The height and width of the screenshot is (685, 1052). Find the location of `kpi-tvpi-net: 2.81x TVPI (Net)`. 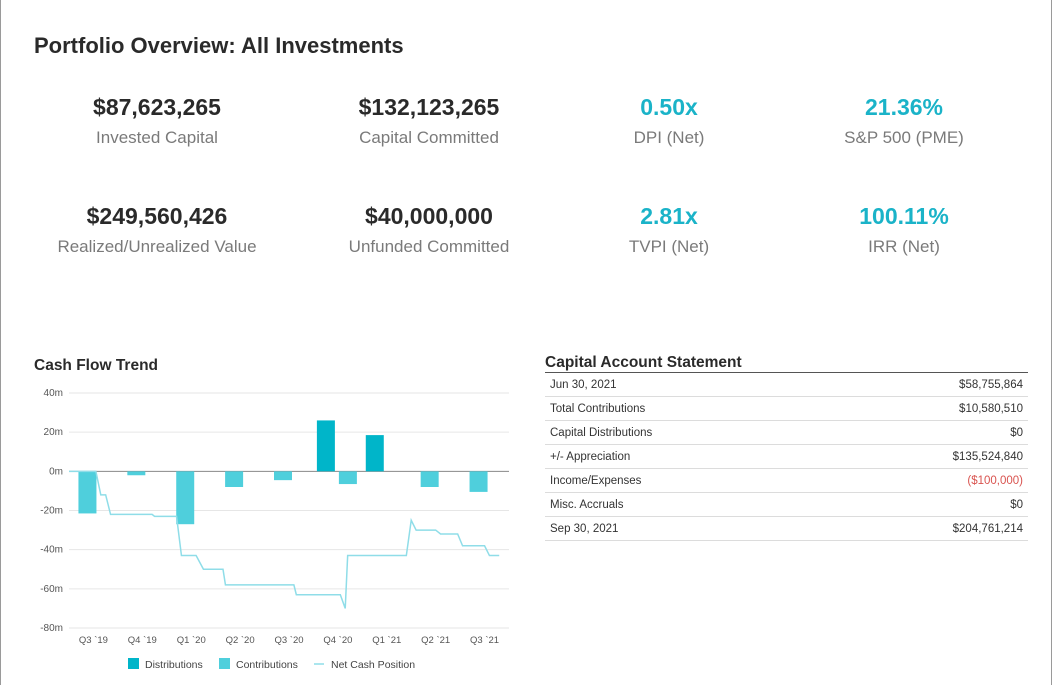

kpi-tvpi-net: 2.81x TVPI (Net) is located at coordinates (669, 230).